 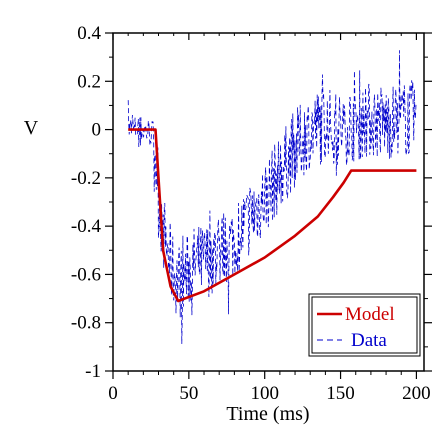 What do you see at coordinates (267, 414) in the screenshot?
I see `x-axis-label: Time (ms)` at bounding box center [267, 414].